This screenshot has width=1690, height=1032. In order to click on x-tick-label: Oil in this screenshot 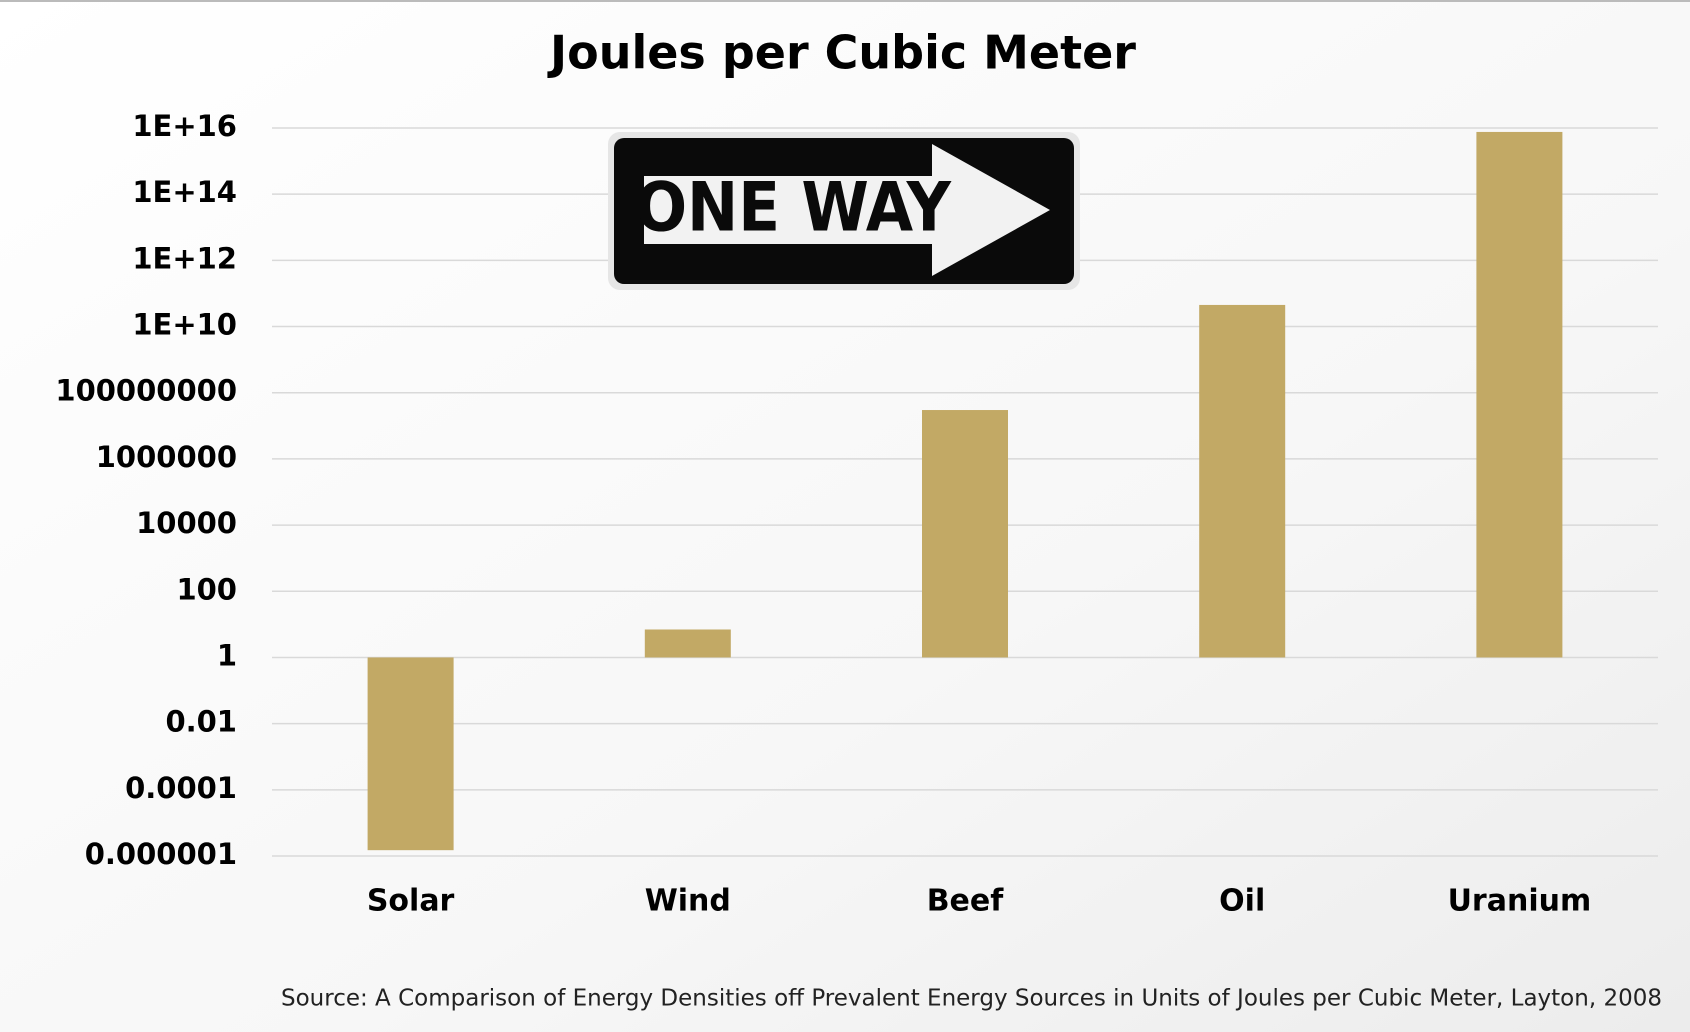, I will do `click(1242, 901)`.